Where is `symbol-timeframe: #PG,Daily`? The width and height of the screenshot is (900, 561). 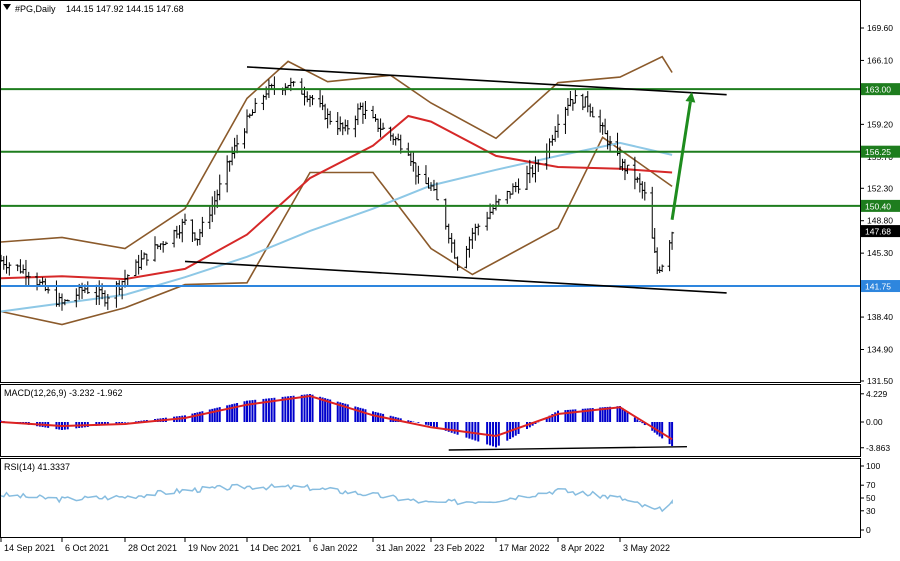
symbol-timeframe: #PG,Daily is located at coordinates (35, 9).